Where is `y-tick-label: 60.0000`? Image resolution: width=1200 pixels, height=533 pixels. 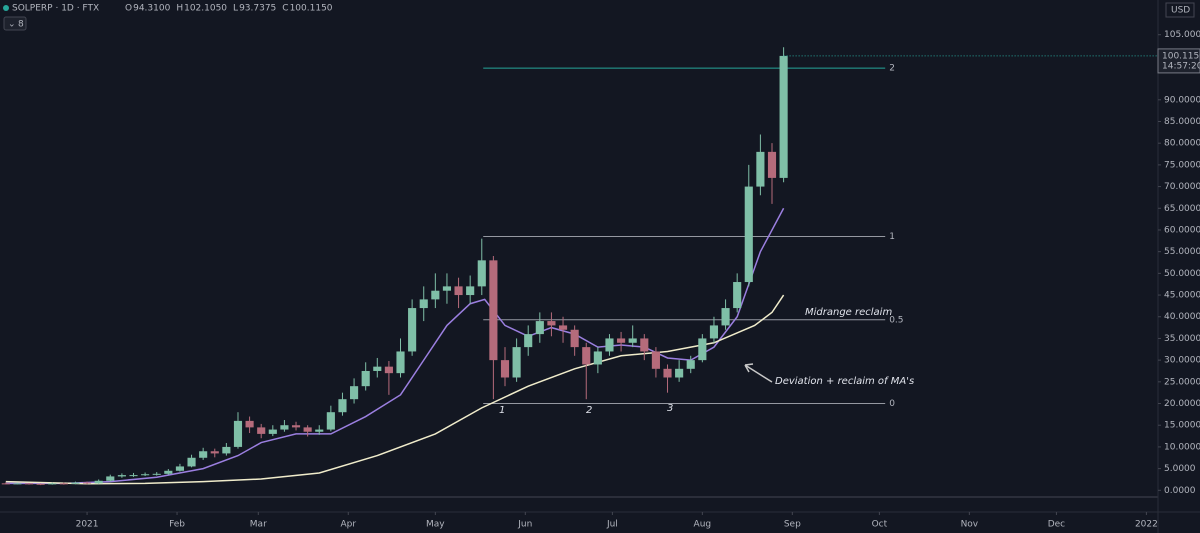
y-tick-label: 60.0000 is located at coordinates (1182, 230).